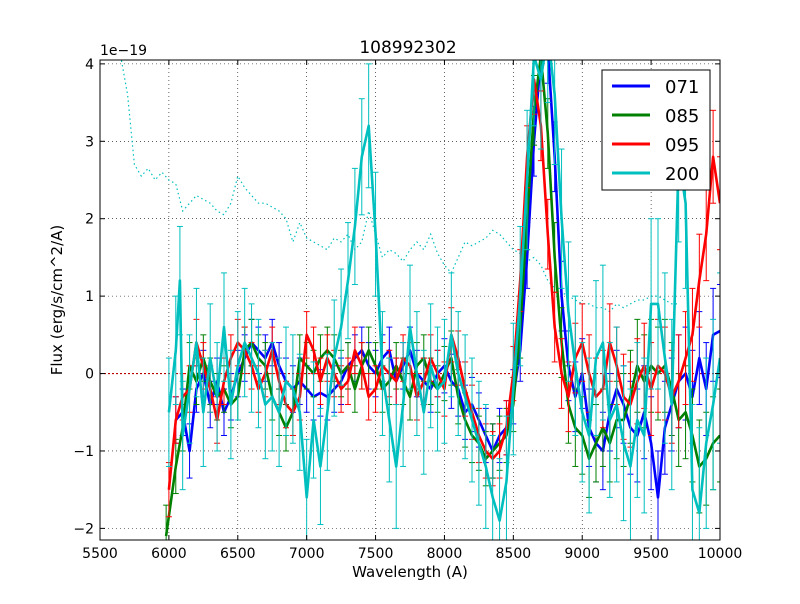 The image size is (800, 604). Describe the element at coordinates (238, 554) in the screenshot. I see `x-tick-label-6500: 6500` at that location.